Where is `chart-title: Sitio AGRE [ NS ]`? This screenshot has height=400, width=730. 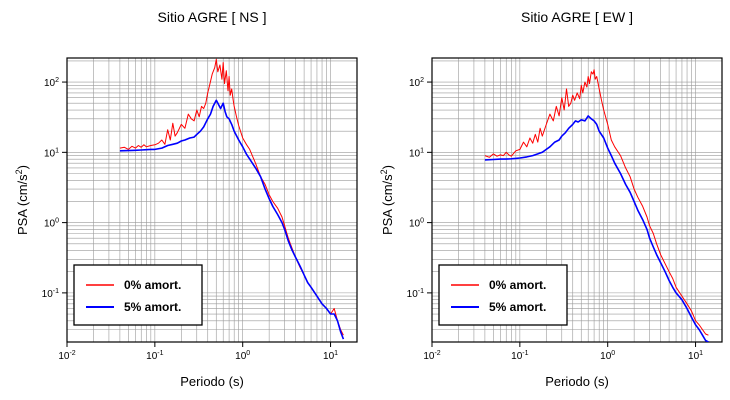
chart-title: Sitio AGRE [ NS ] is located at coordinates (212, 17).